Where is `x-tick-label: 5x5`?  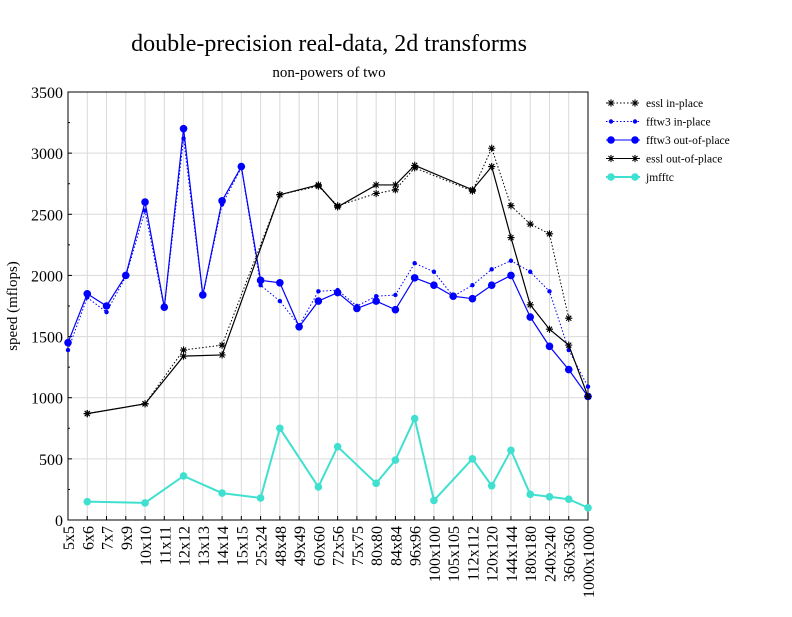 x-tick-label: 5x5 is located at coordinates (69, 538).